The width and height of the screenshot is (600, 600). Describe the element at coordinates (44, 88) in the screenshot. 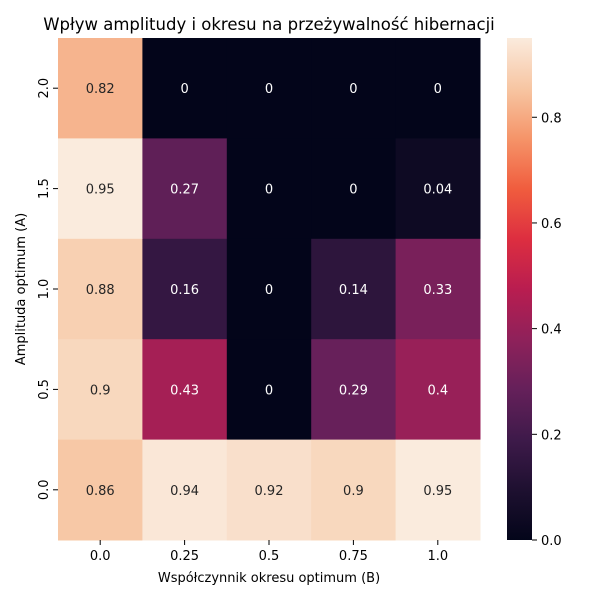

I see `y-tick-label: 2.0` at that location.